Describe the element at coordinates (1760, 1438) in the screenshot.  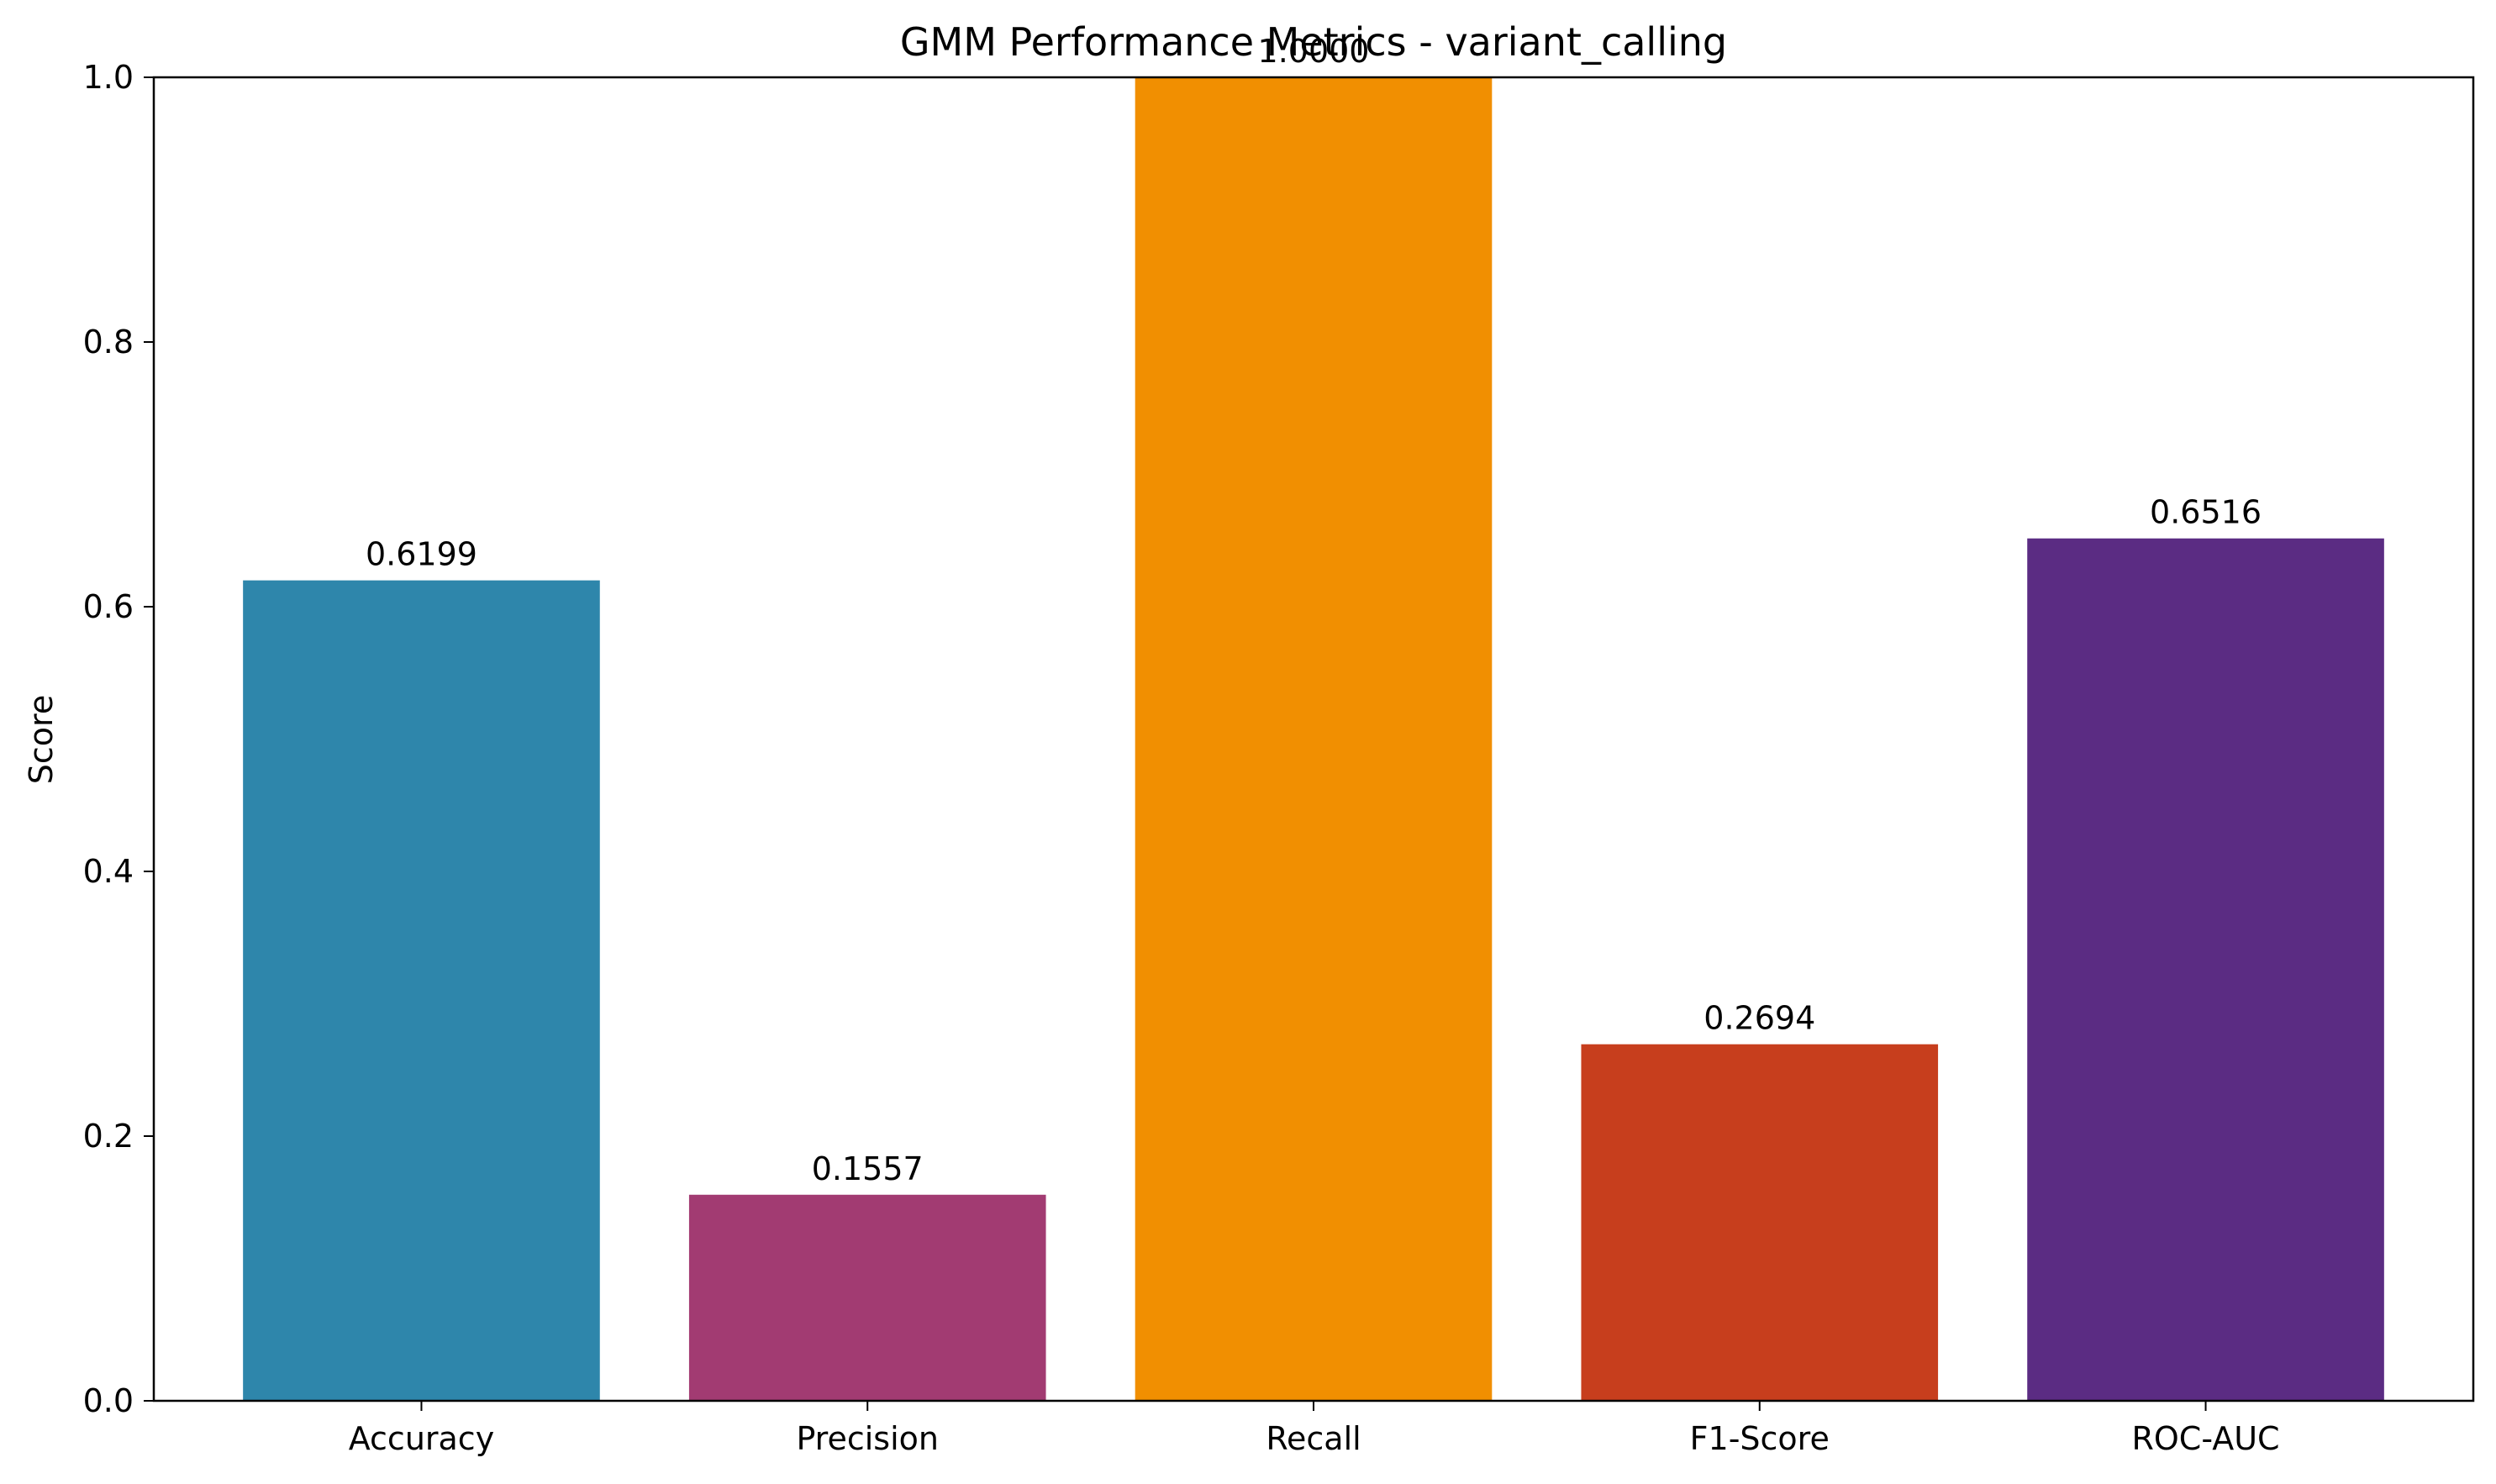
I see `x-tick-label: F1-Score` at that location.